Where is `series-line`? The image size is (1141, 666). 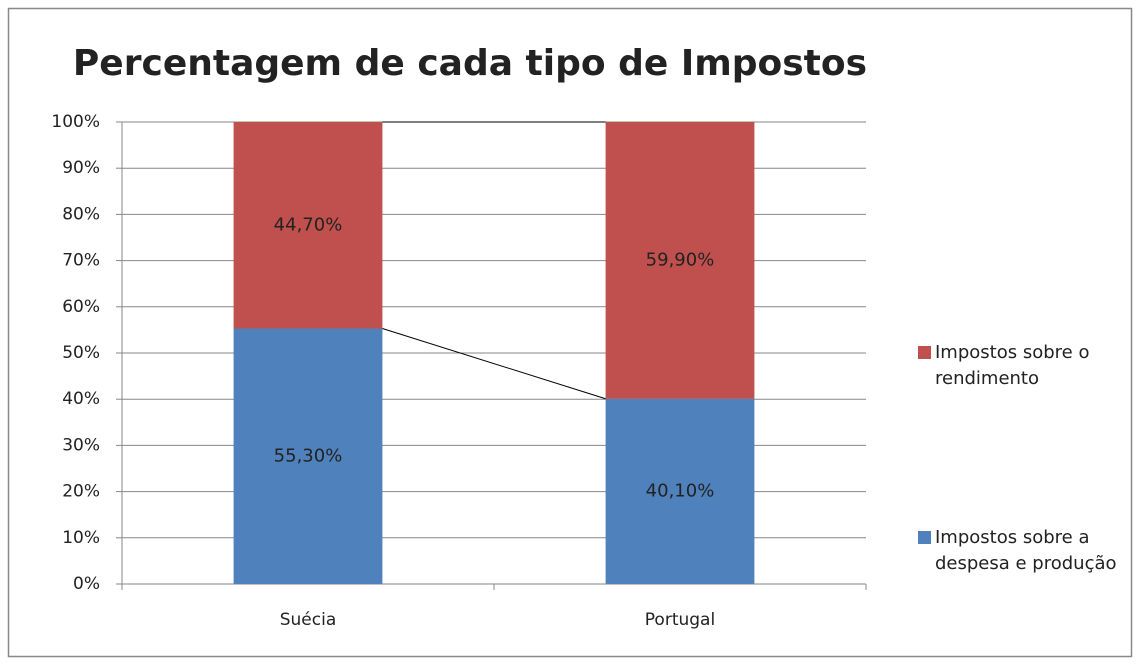
series-line is located at coordinates (494, 364).